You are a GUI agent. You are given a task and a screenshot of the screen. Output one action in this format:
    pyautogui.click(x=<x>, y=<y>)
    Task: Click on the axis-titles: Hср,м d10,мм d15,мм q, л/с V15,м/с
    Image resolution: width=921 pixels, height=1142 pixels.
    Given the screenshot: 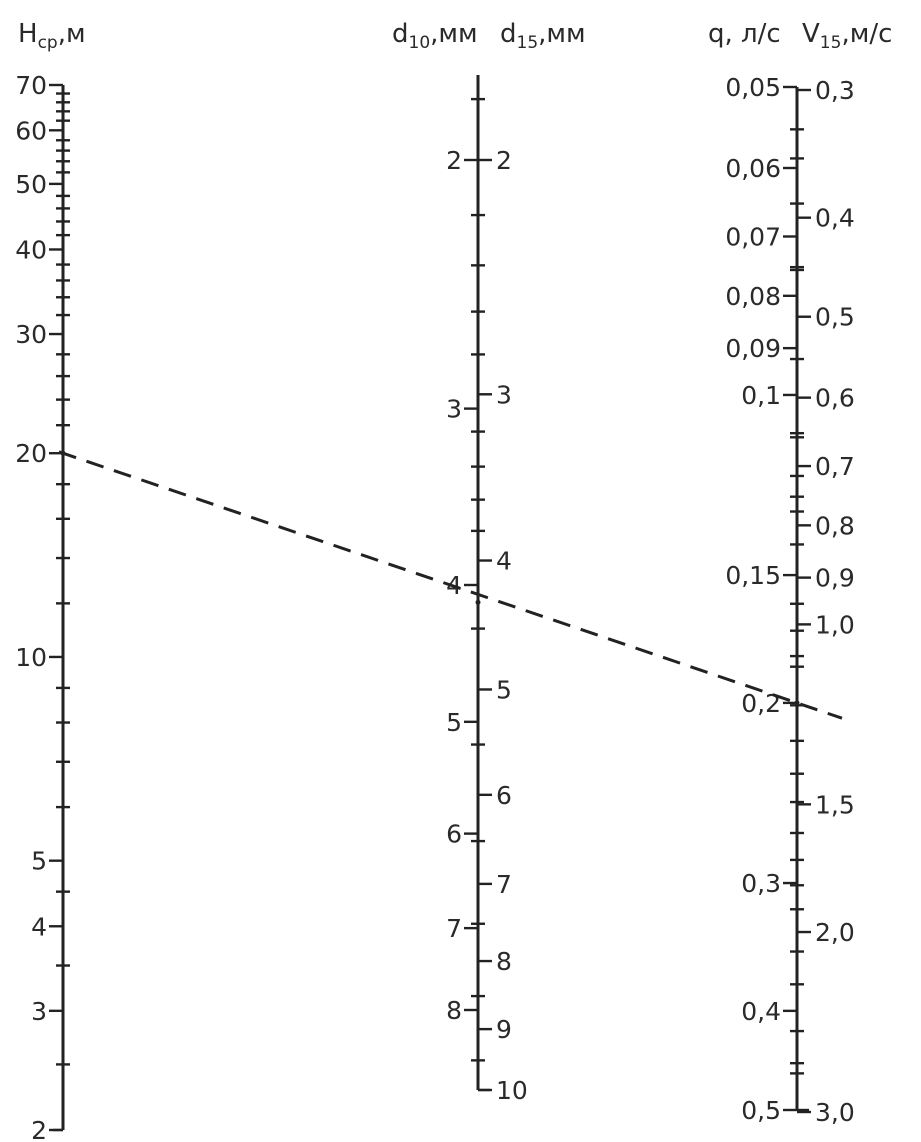 What is the action you would take?
    pyautogui.click(x=455, y=36)
    